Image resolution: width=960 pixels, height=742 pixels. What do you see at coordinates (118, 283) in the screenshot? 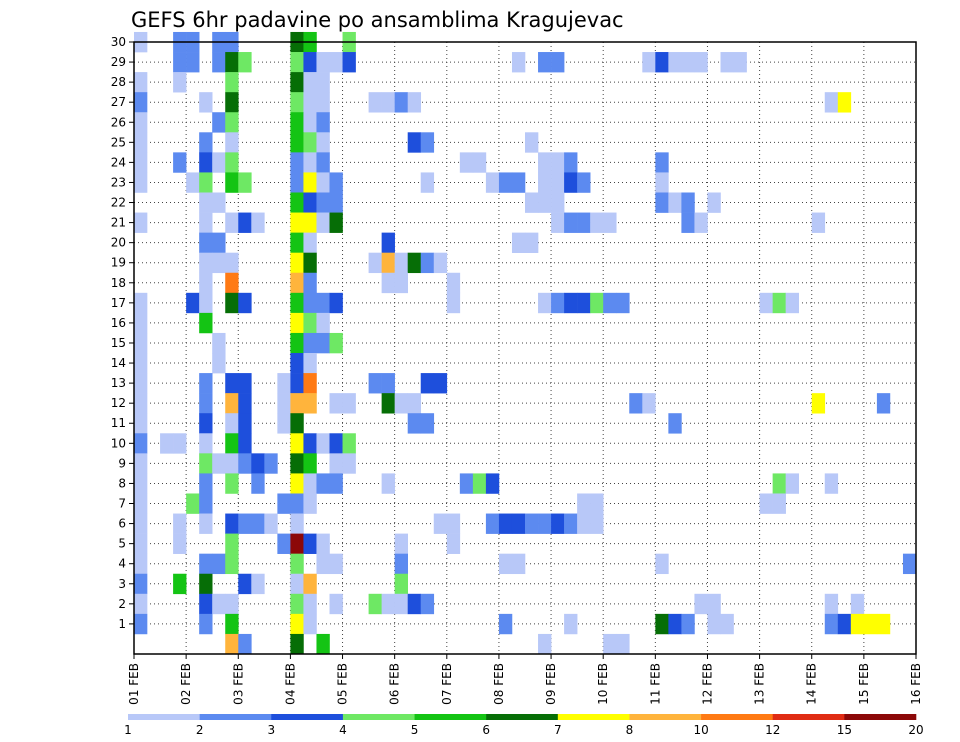
I see `y-tick-label: 18` at bounding box center [118, 283].